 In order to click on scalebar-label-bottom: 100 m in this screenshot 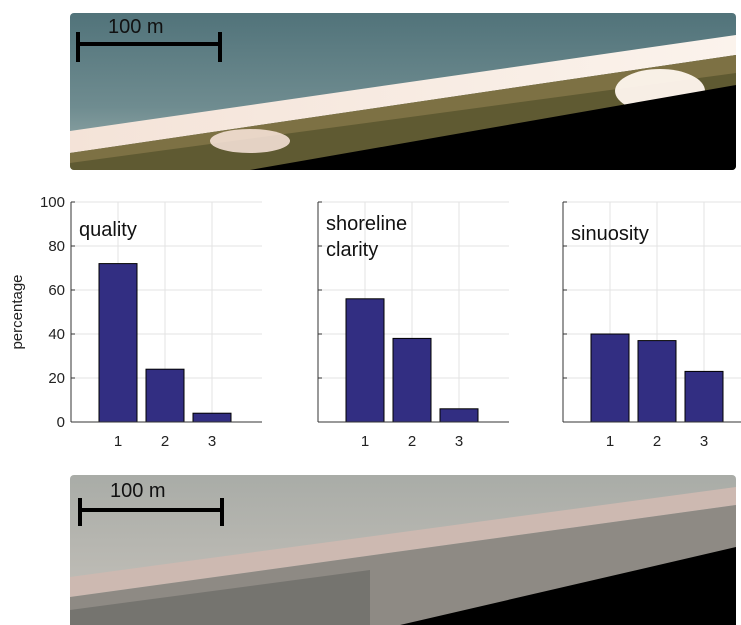, I will do `click(138, 491)`.